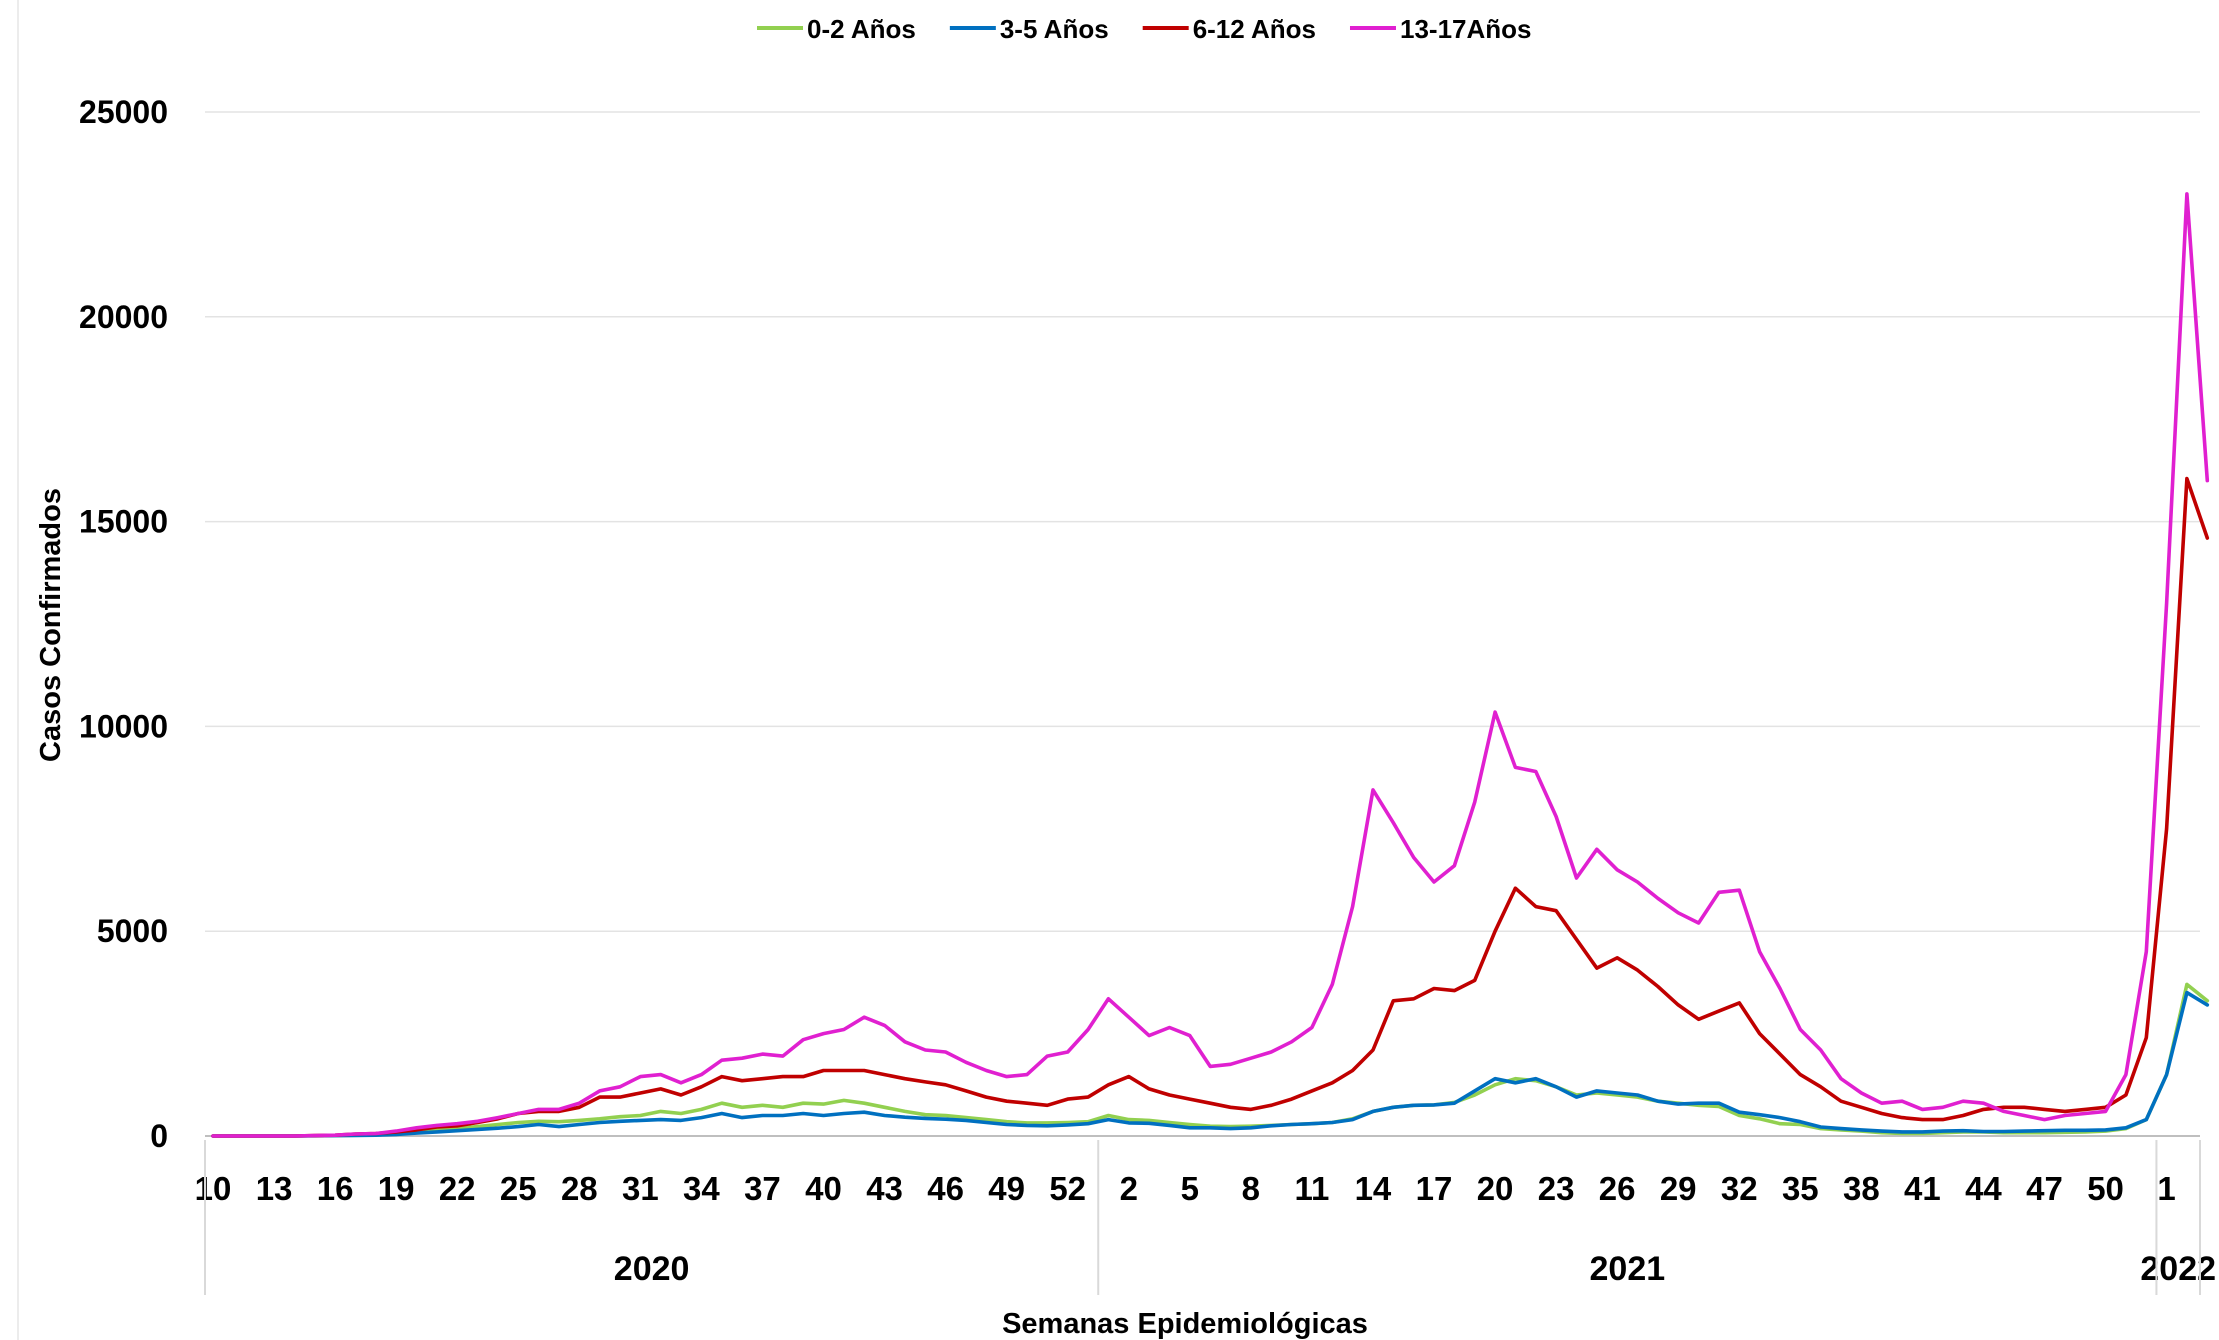 This screenshot has height=1340, width=2219. What do you see at coordinates (945, 1188) in the screenshot?
I see `x-tick-label: 46` at bounding box center [945, 1188].